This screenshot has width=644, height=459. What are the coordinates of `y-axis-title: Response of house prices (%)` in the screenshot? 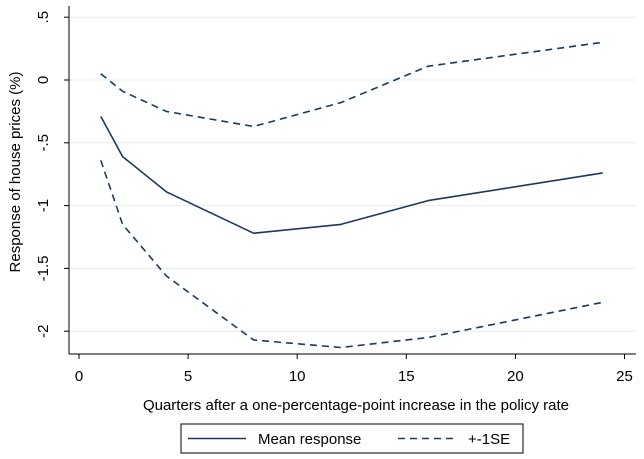 It's located at (15, 172).